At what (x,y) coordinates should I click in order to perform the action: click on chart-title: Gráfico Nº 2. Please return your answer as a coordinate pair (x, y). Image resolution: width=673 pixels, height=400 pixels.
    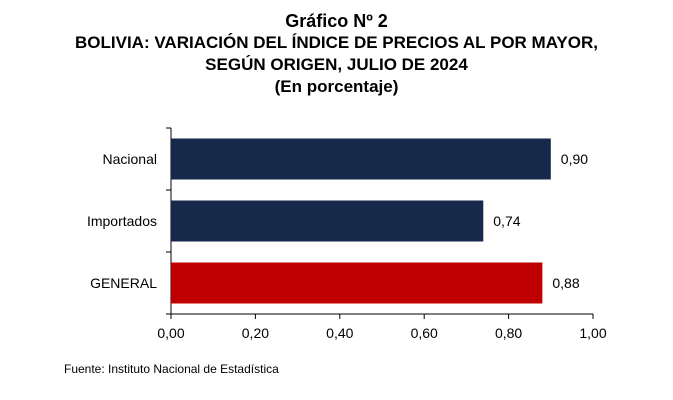
    Looking at the image, I should click on (336, 21).